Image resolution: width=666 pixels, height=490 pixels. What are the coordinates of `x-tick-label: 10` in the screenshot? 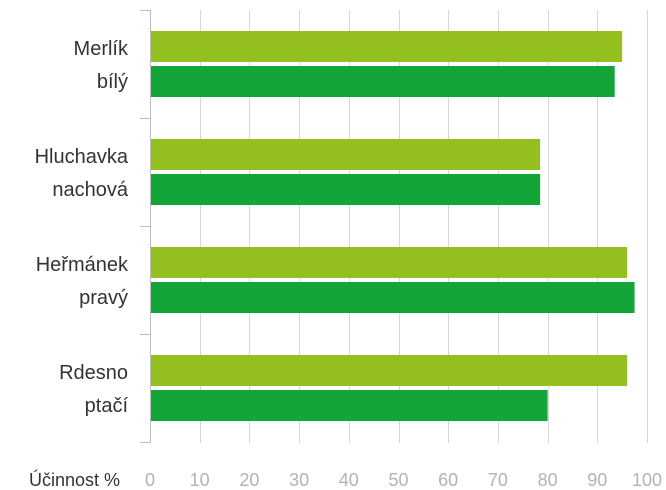 It's located at (200, 480).